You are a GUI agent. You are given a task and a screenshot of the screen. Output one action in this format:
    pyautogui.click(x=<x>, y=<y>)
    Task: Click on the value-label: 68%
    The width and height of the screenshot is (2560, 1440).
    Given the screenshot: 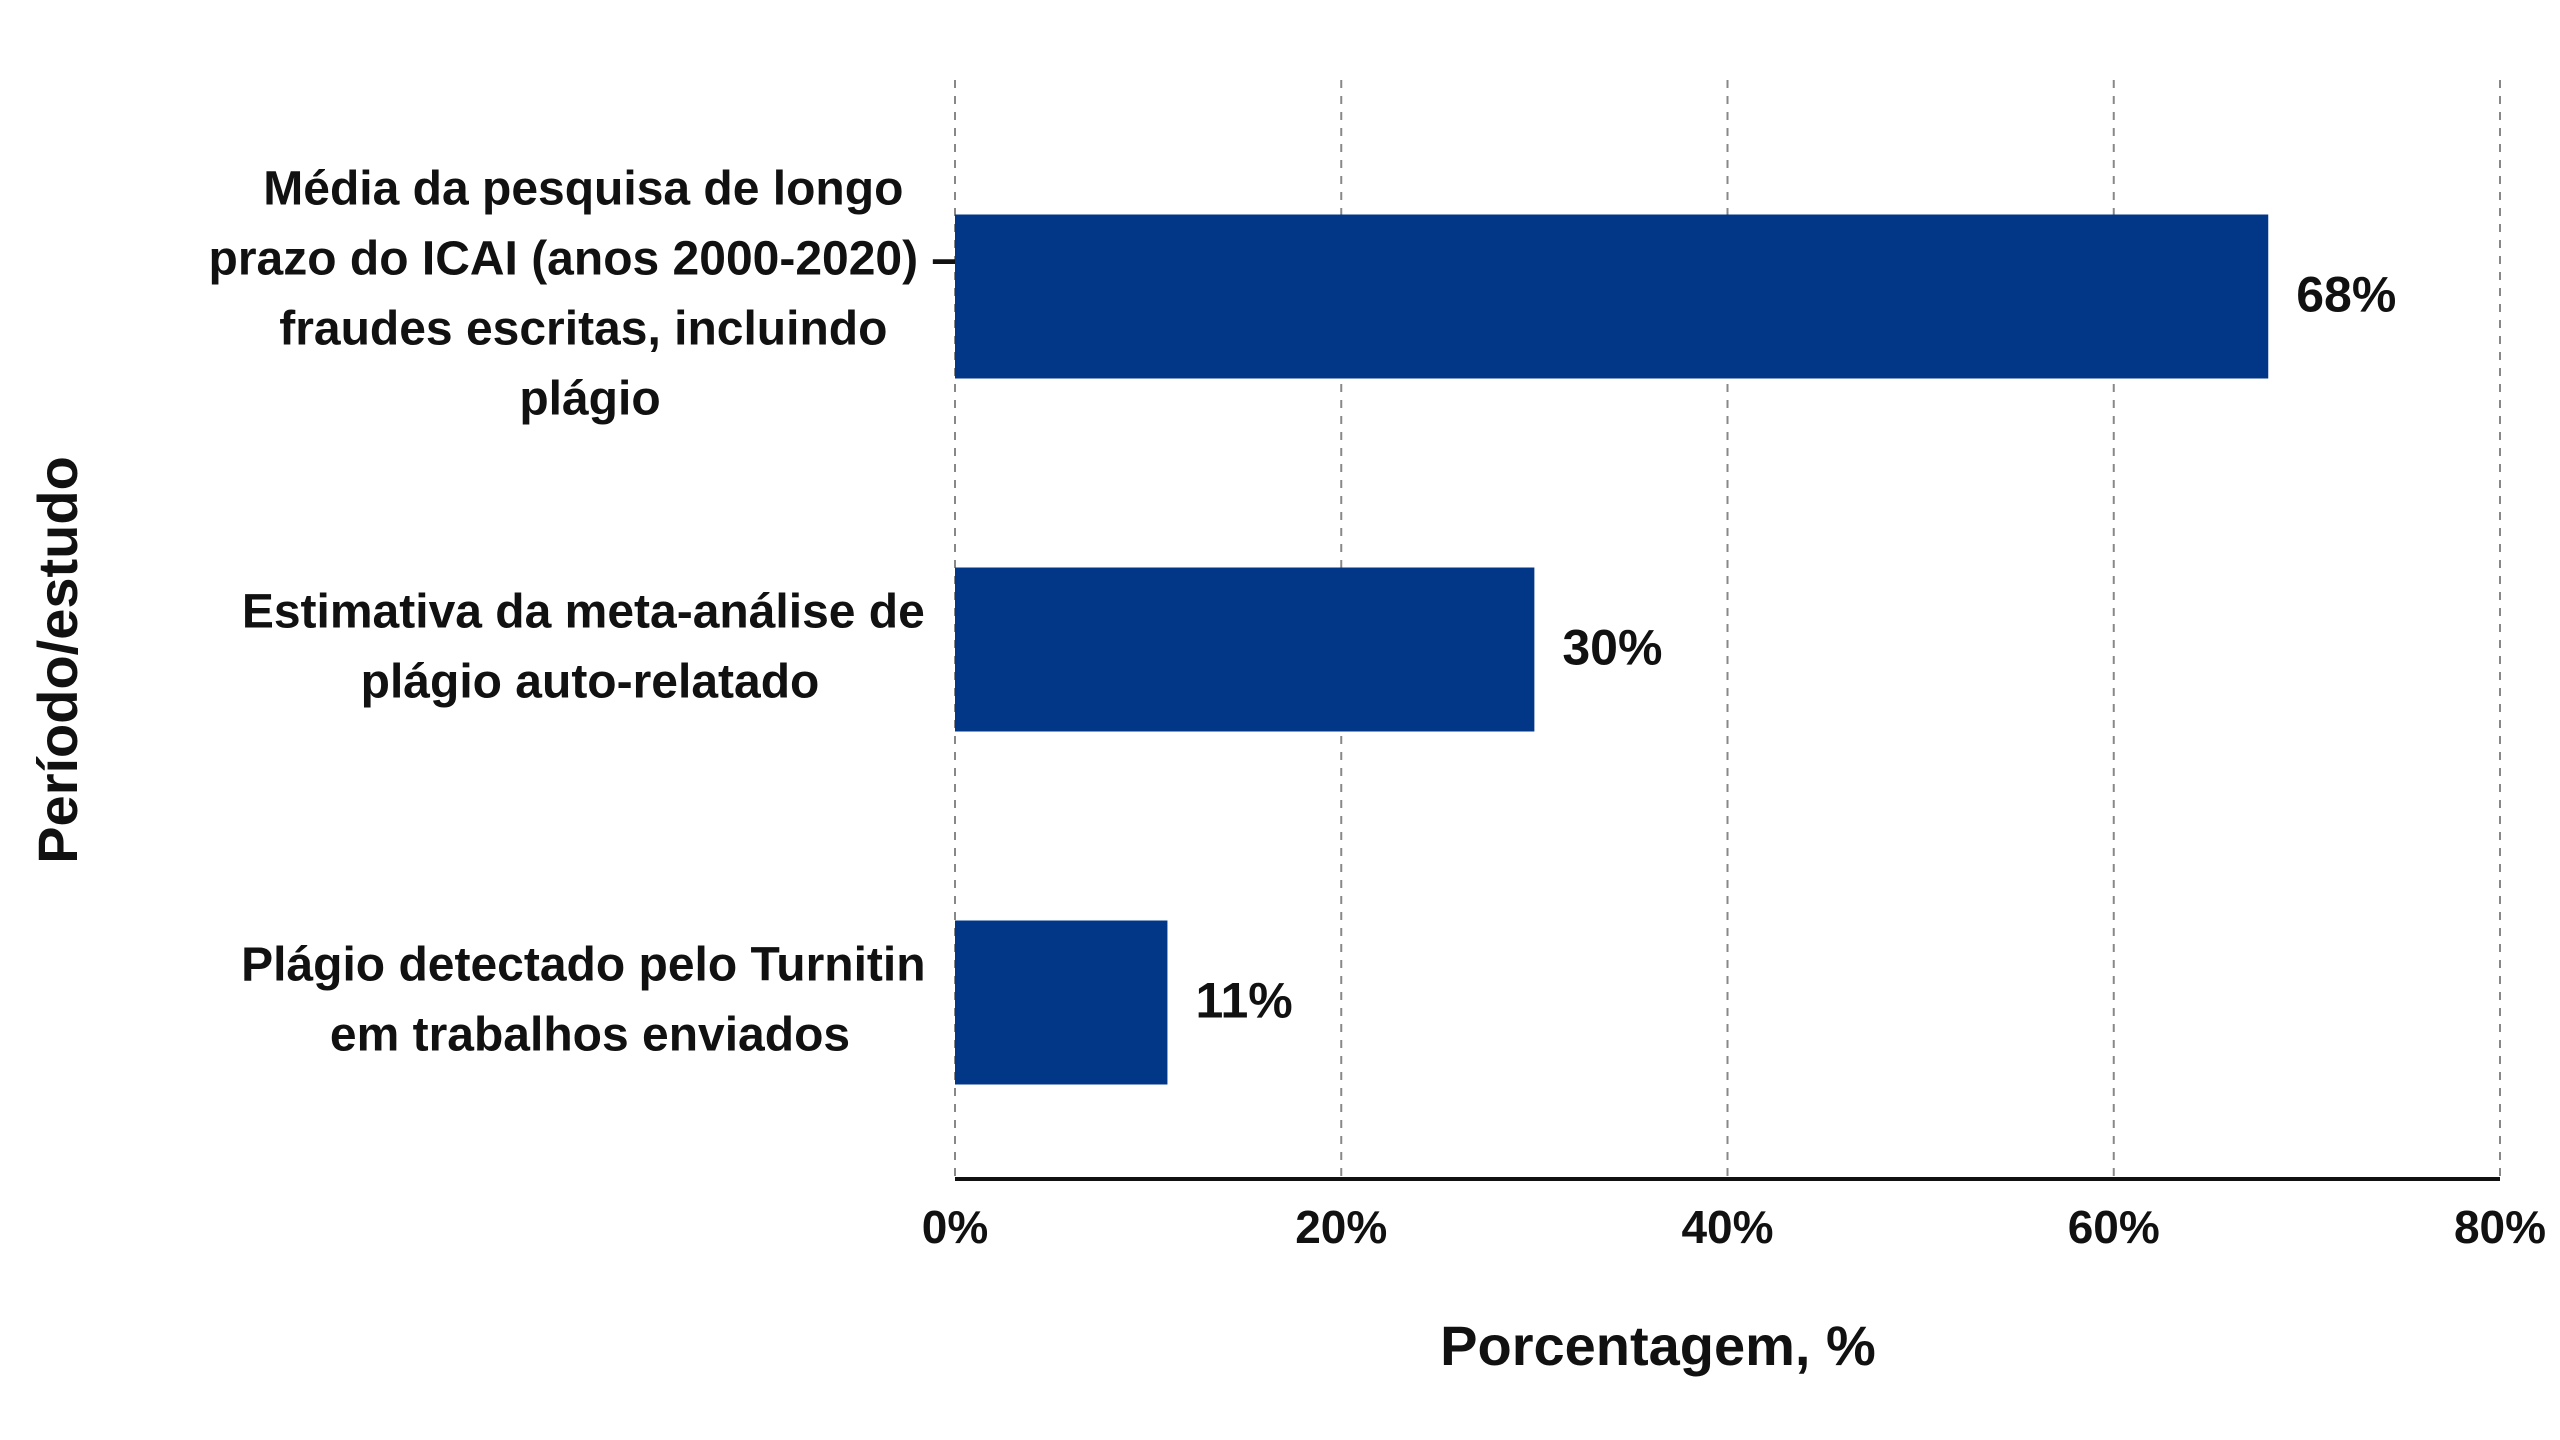 What is the action you would take?
    pyautogui.click(x=2346, y=295)
    